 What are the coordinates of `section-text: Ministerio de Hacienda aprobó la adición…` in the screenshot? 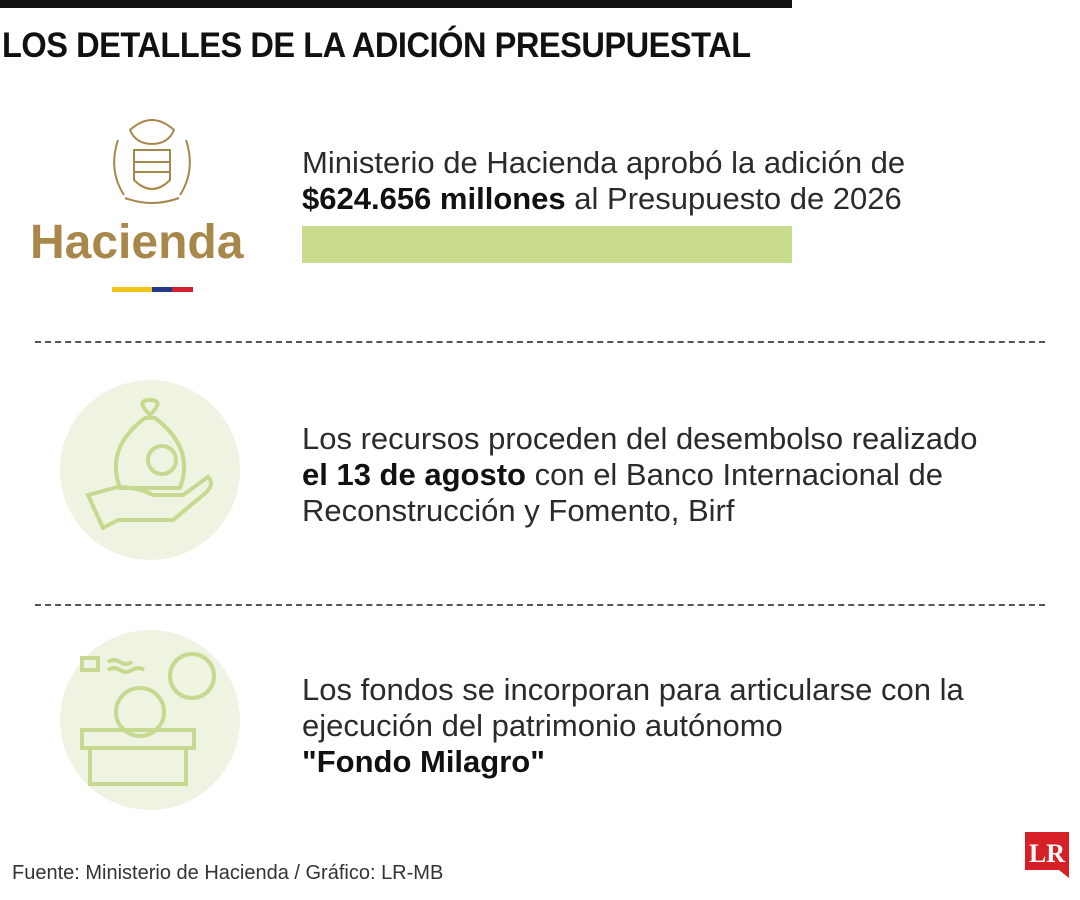 It's located at (672, 181).